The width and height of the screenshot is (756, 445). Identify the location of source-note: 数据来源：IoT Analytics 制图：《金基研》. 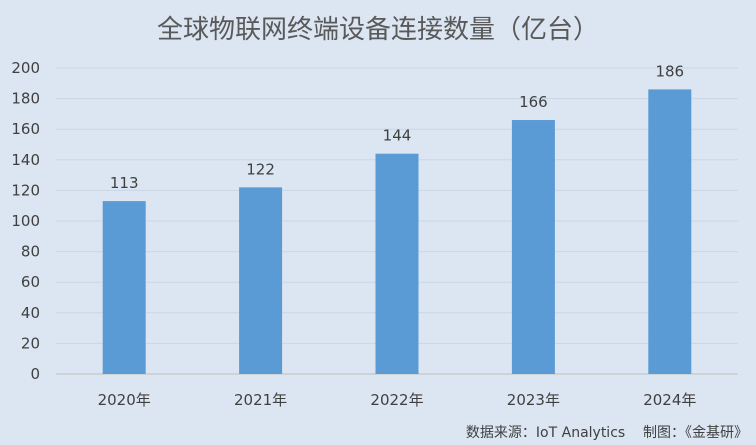
(607, 432).